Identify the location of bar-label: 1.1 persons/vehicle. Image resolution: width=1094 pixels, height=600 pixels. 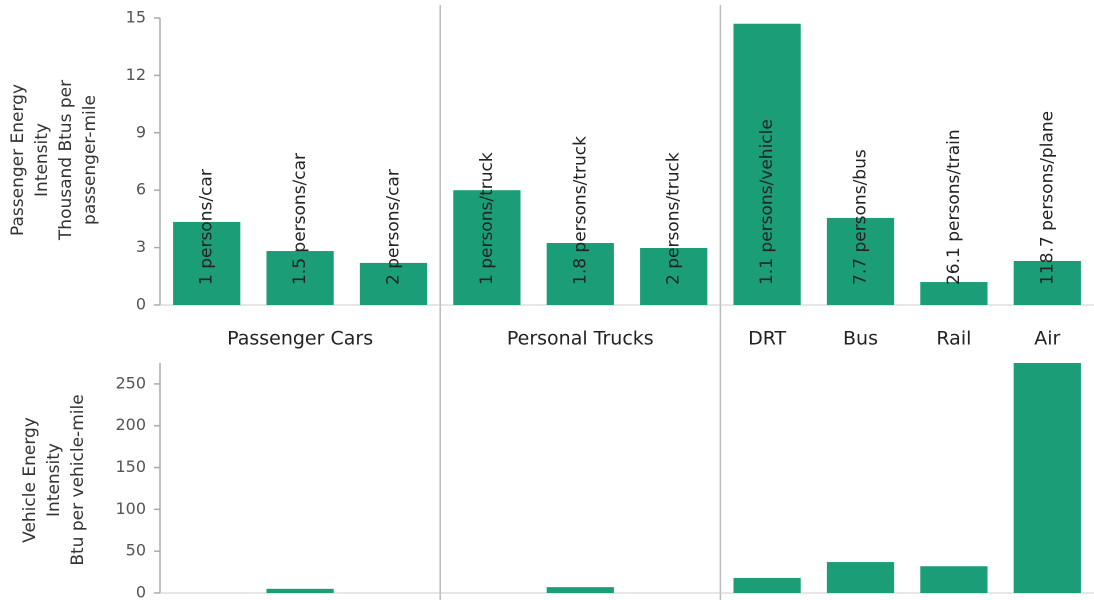
(767, 202).